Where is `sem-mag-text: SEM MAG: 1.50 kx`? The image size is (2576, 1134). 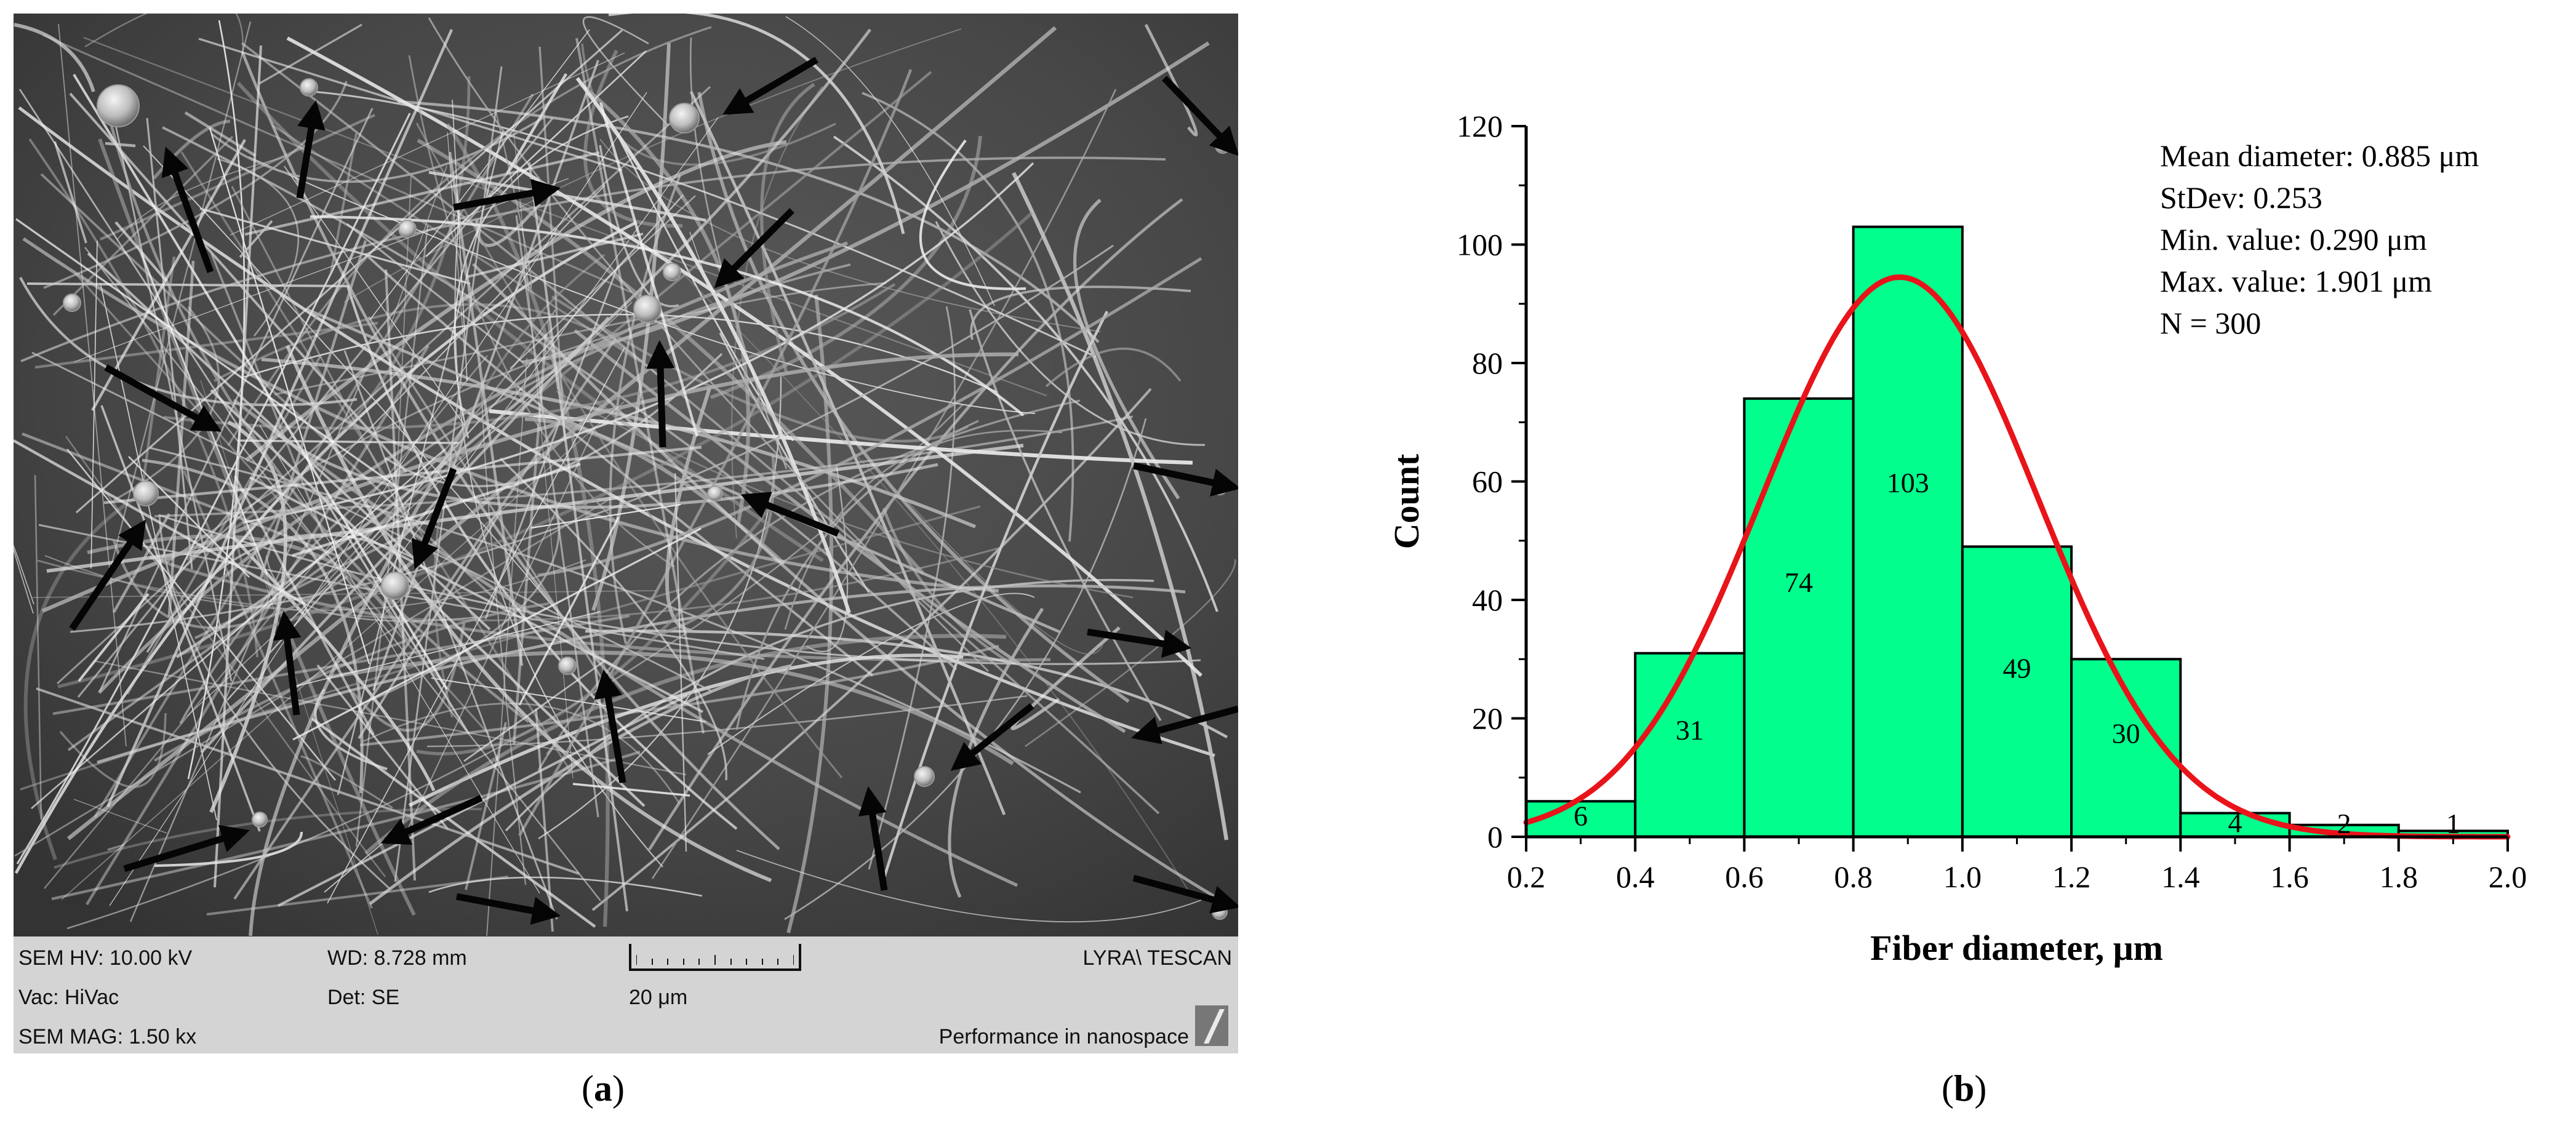
sem-mag-text: SEM MAG: 1.50 kx is located at coordinates (107, 1036).